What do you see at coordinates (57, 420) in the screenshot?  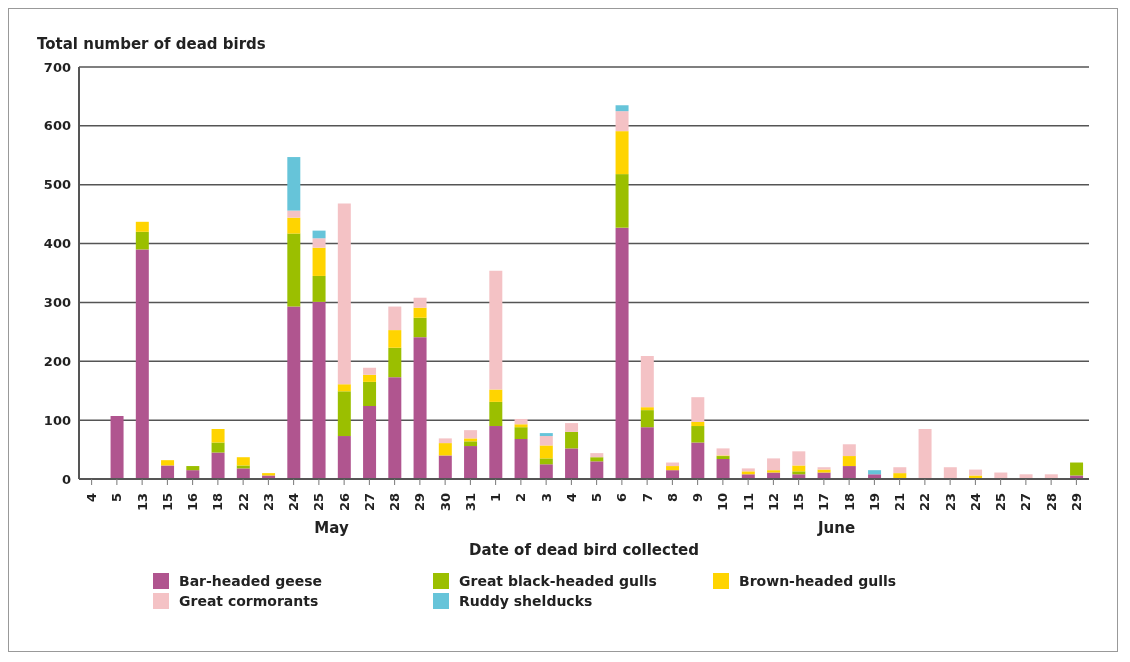 I see `y-tick-label: 100` at bounding box center [57, 420].